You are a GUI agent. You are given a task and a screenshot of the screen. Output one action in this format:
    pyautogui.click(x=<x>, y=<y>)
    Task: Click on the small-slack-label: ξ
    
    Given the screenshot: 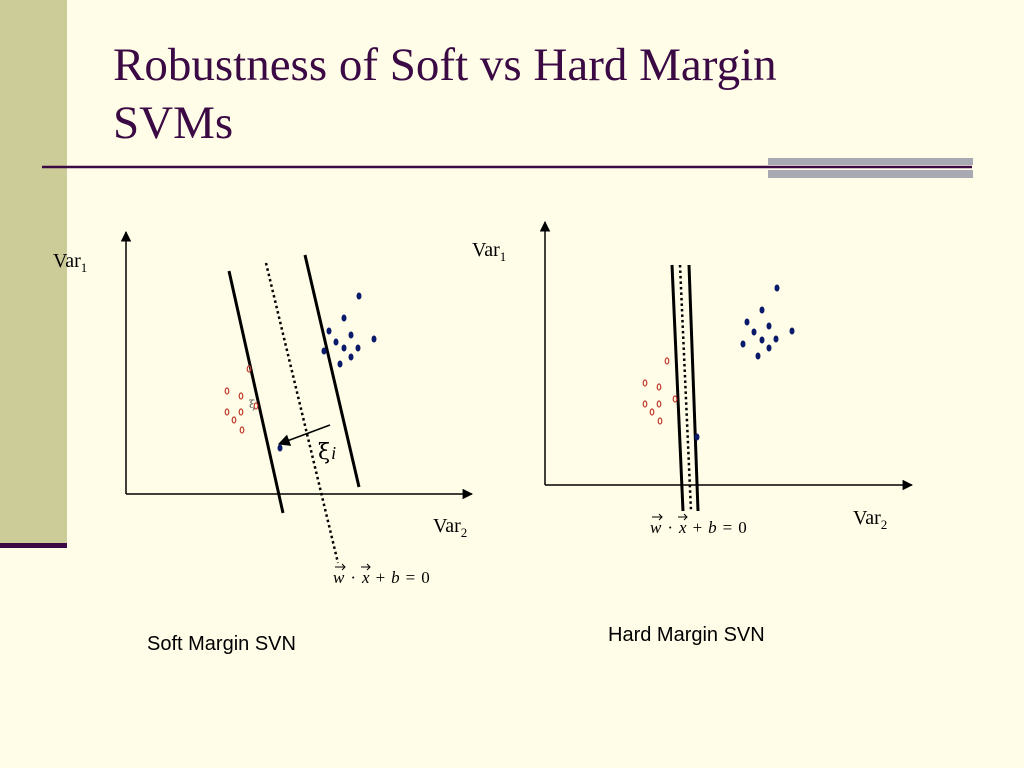 What is the action you would take?
    pyautogui.click(x=252, y=404)
    